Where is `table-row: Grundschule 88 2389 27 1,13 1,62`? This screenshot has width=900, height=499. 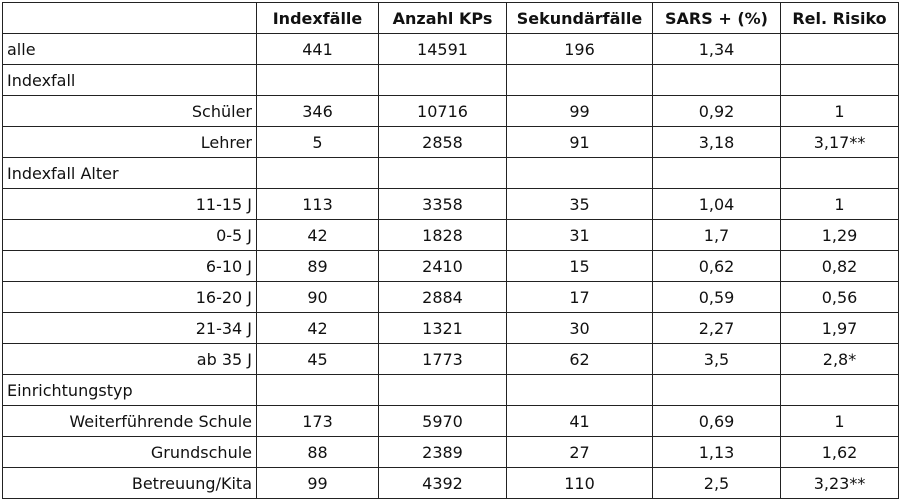 table-row: Grundschule 88 2389 27 1,13 1,62 is located at coordinates (450, 452).